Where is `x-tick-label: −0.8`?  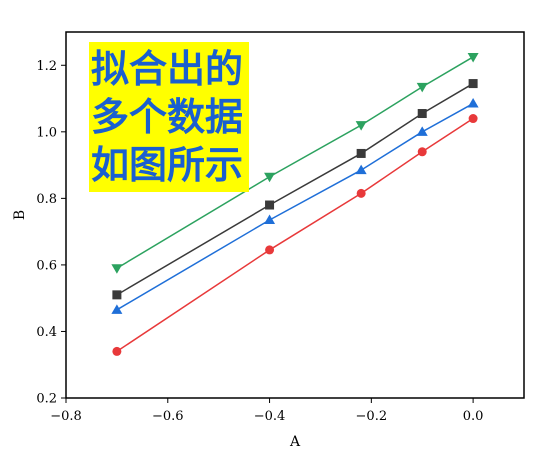 x-tick-label: −0.8 is located at coordinates (66, 416).